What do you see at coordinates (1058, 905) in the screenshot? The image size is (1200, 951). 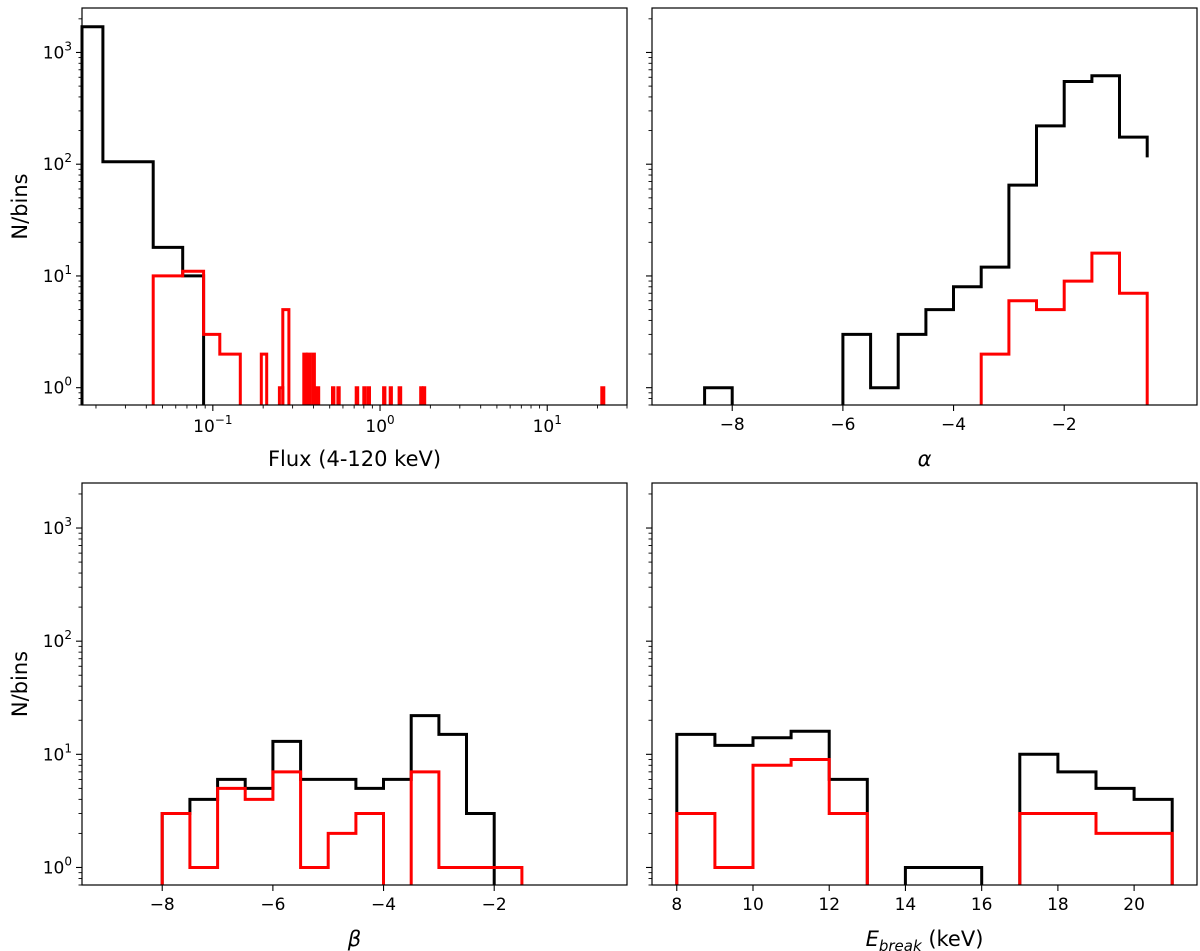 I see `x-tick-label: 18` at bounding box center [1058, 905].